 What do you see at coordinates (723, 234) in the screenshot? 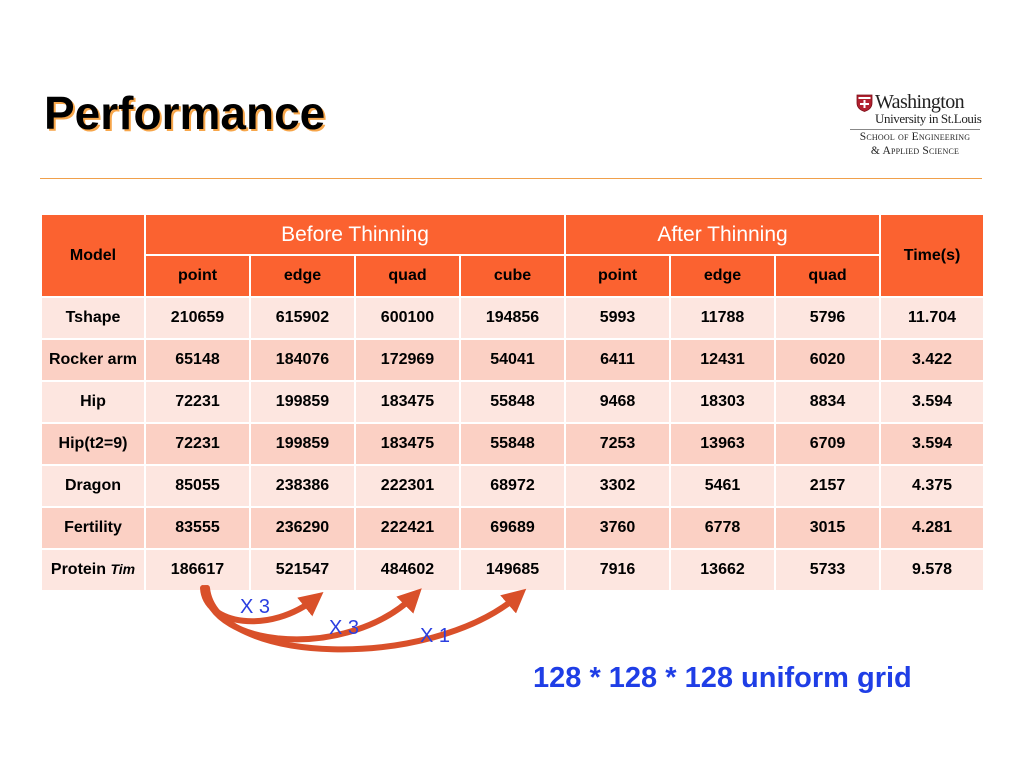
I see `header-after-thinning: After Thinning` at bounding box center [723, 234].